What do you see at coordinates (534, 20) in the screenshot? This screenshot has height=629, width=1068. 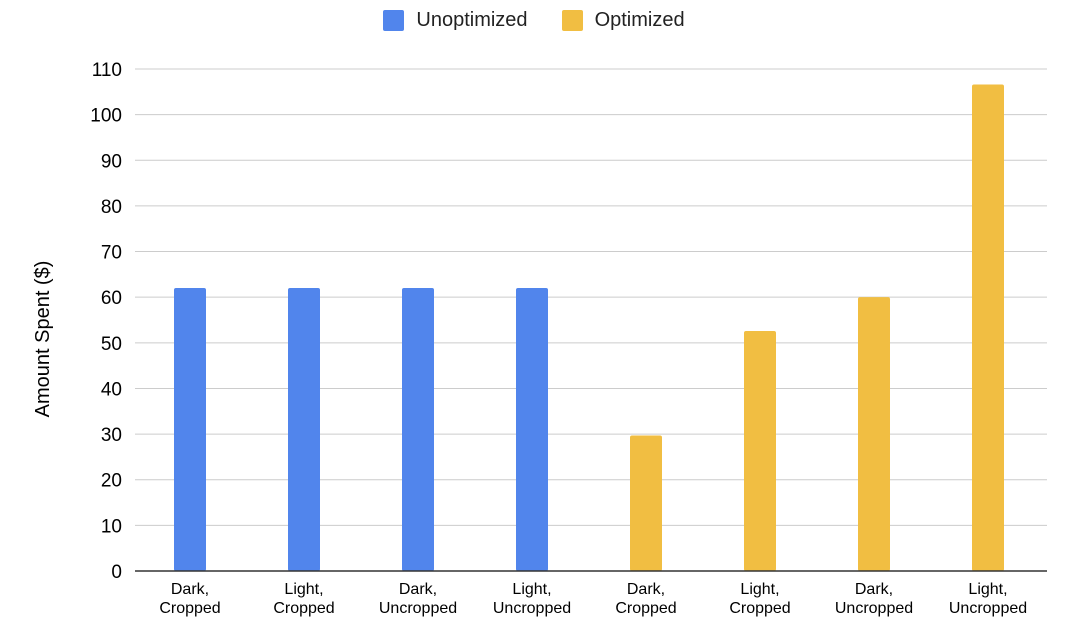 I see `legend: Unoptimized Optimized` at bounding box center [534, 20].